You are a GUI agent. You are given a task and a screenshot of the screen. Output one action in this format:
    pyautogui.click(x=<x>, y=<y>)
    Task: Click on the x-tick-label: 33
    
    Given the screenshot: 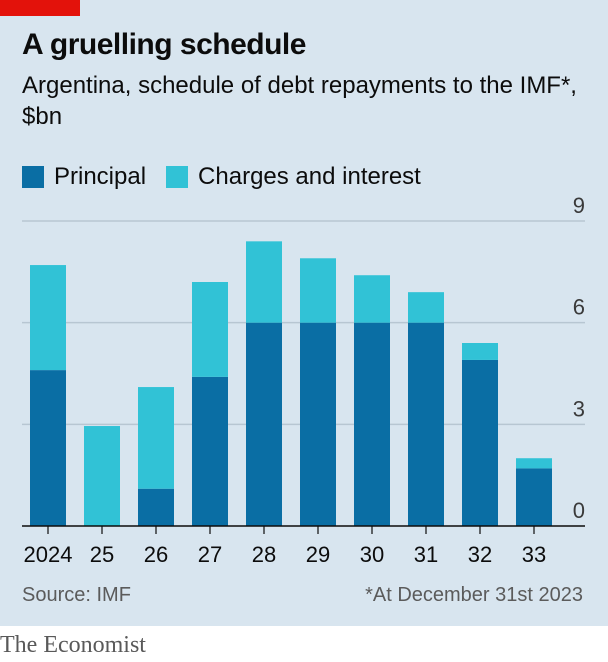 What is the action you would take?
    pyautogui.click(x=534, y=554)
    